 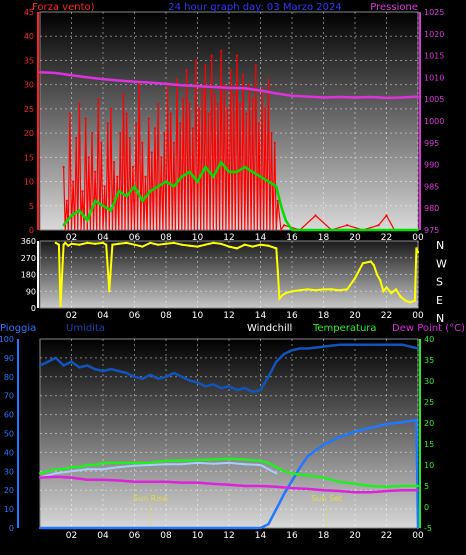 I want to click on x-tick-label: 20, so click(x=355, y=316).